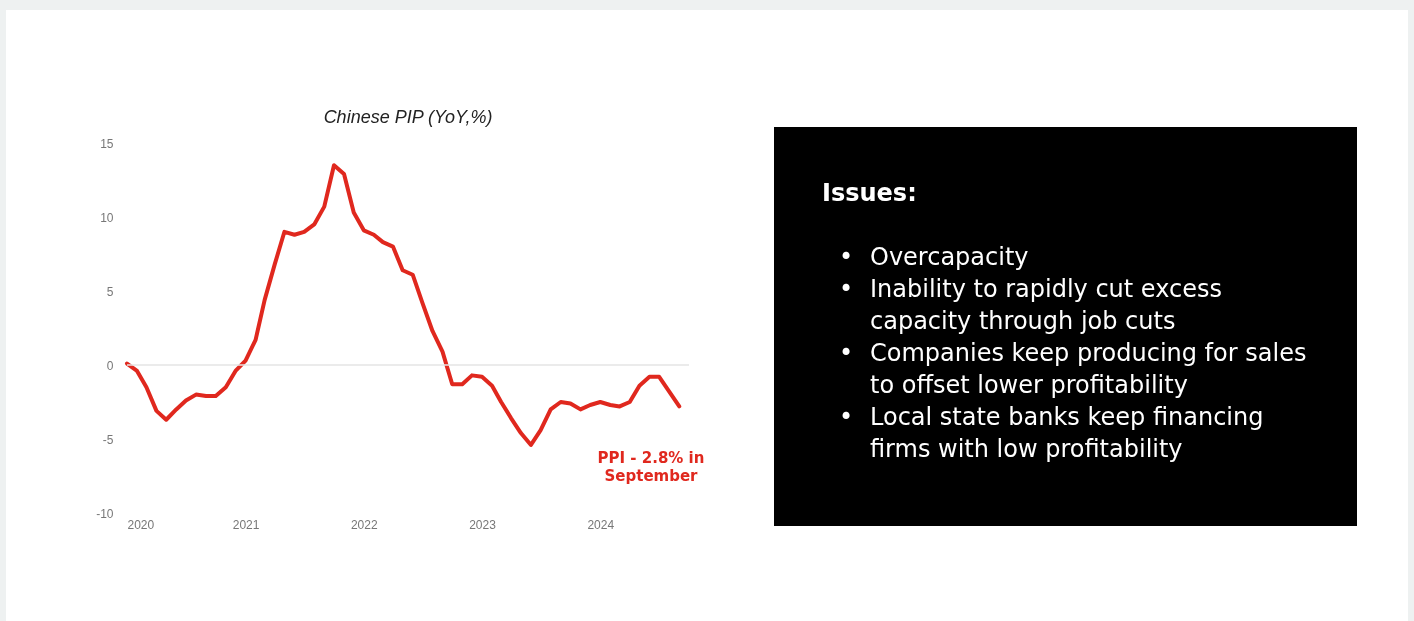 The width and height of the screenshot is (1414, 621). What do you see at coordinates (246, 524) in the screenshot?
I see `x-tick-label: 2021` at bounding box center [246, 524].